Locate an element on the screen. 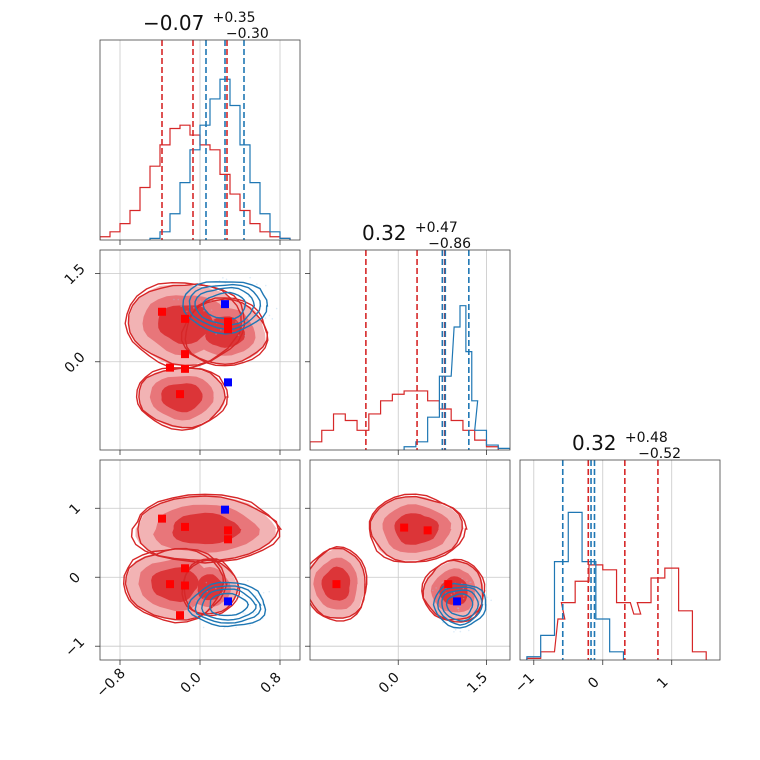 This screenshot has height=760, width=760. y-tick-label: 0.0 is located at coordinates (75, 362).